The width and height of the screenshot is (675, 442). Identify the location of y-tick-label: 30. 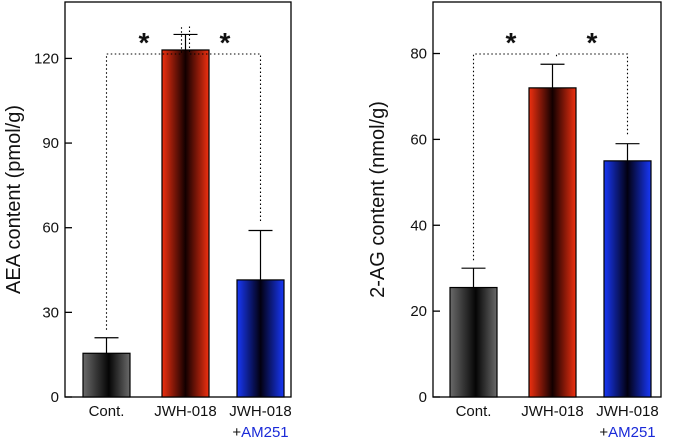
(50, 312).